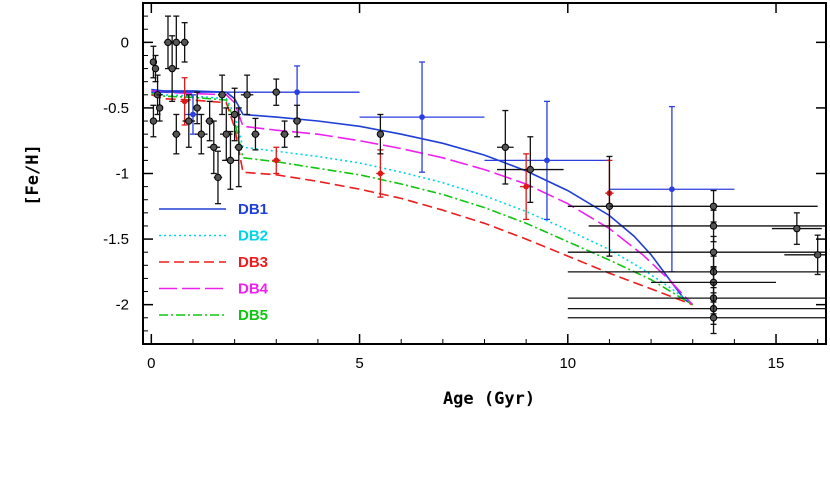 Image resolution: width=830 pixels, height=489 pixels. What do you see at coordinates (125, 42) in the screenshot?
I see `y-tick-label: 0` at bounding box center [125, 42].